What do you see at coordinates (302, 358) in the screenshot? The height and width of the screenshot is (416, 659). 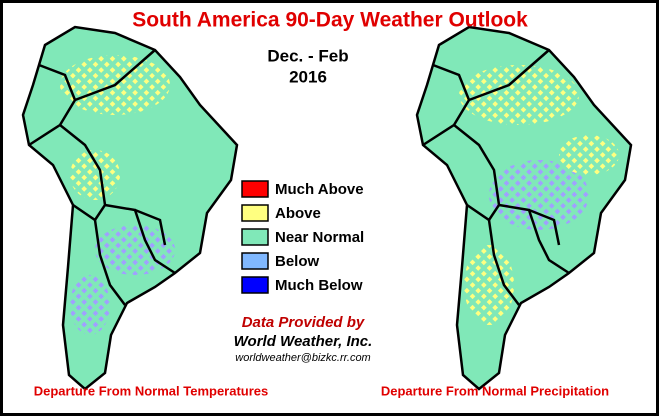 I see `credit-email: worldweather@bizkc.rr.com` at bounding box center [302, 358].